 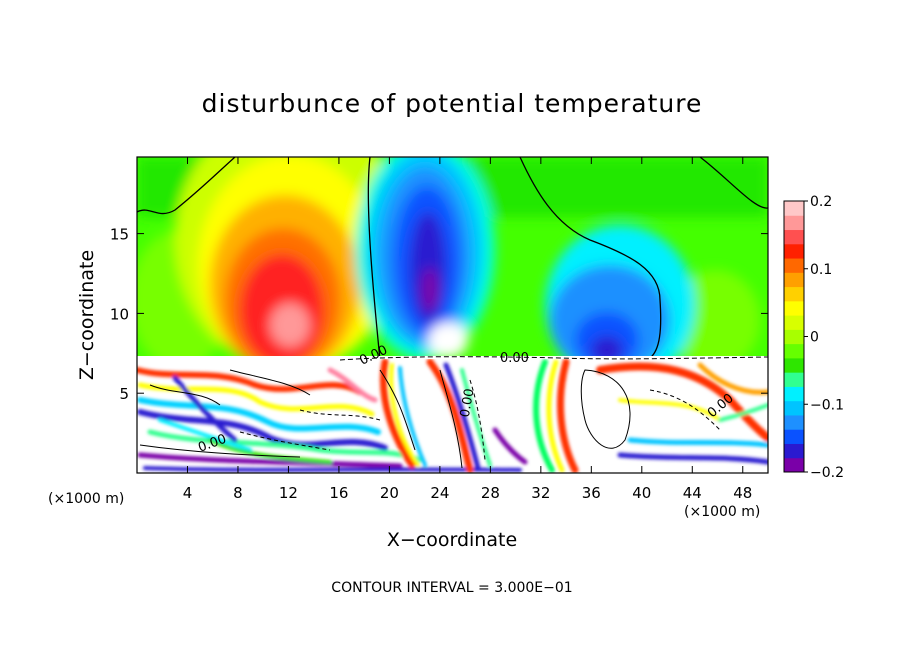 I want to click on lower-field, so click(x=452, y=415).